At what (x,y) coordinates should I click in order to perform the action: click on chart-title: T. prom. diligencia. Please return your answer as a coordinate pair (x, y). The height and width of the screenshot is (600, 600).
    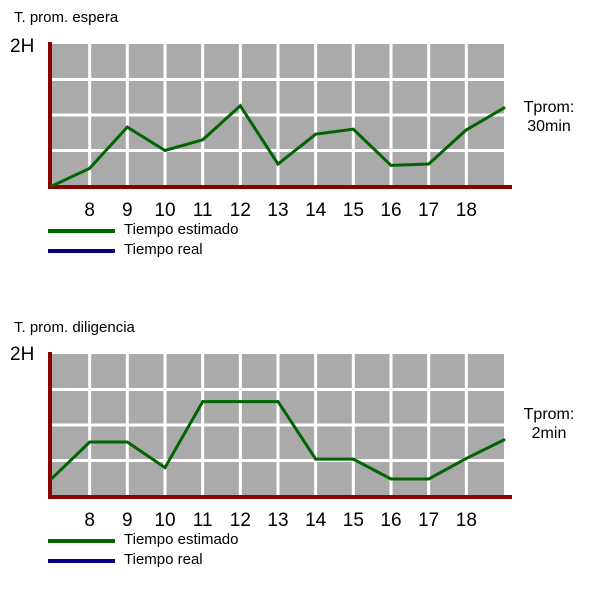
    Looking at the image, I should click on (74, 327).